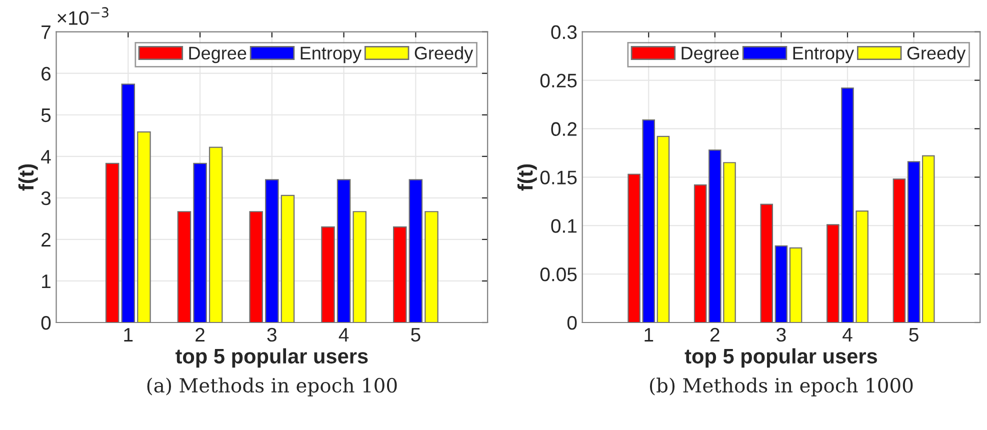 The width and height of the screenshot is (987, 430). What do you see at coordinates (46, 32) in the screenshot?
I see `y-tick-label: 7` at bounding box center [46, 32].